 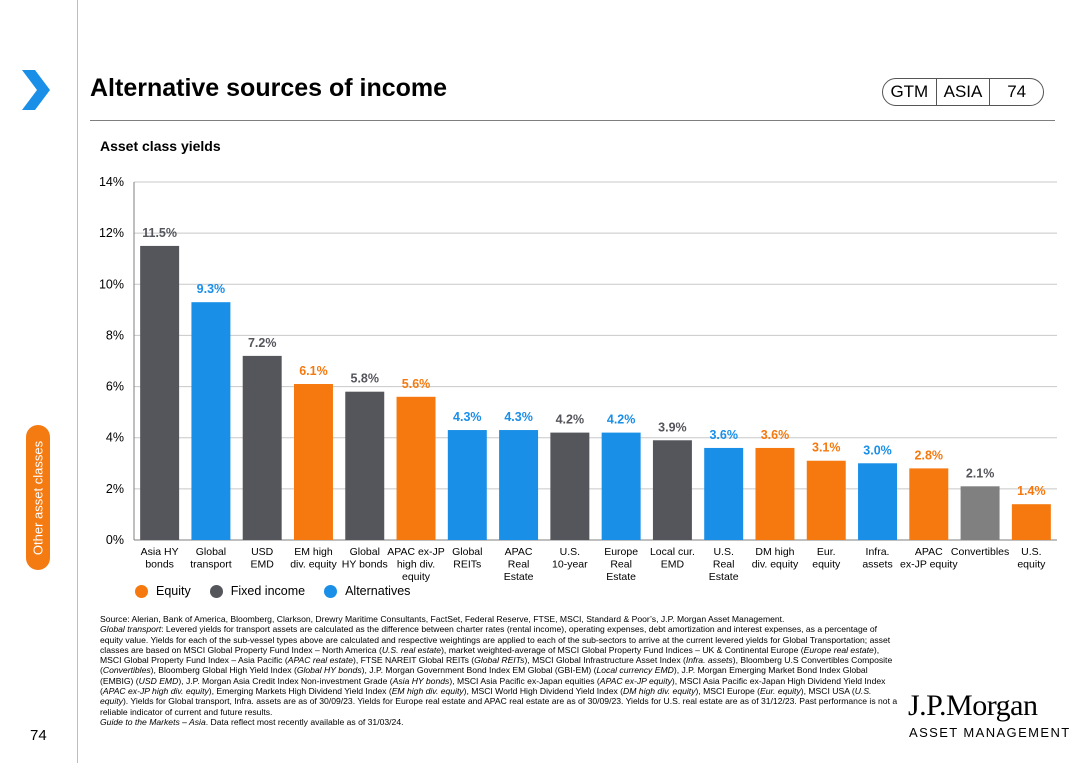 I want to click on page-number: 74, so click(x=38, y=735).